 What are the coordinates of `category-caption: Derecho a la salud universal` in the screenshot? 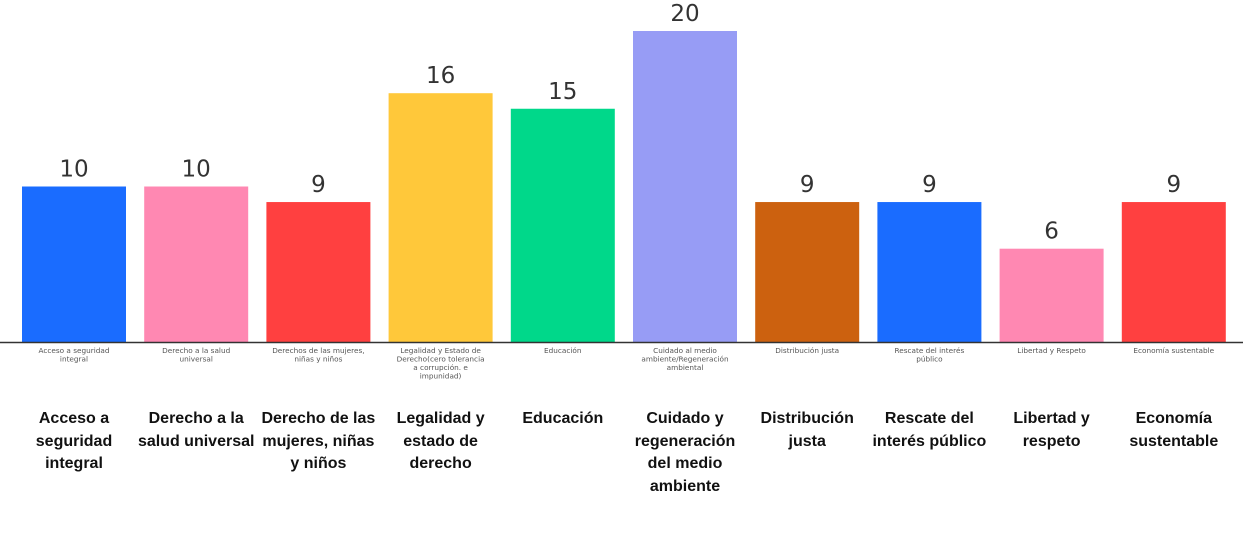 It's located at (196, 430).